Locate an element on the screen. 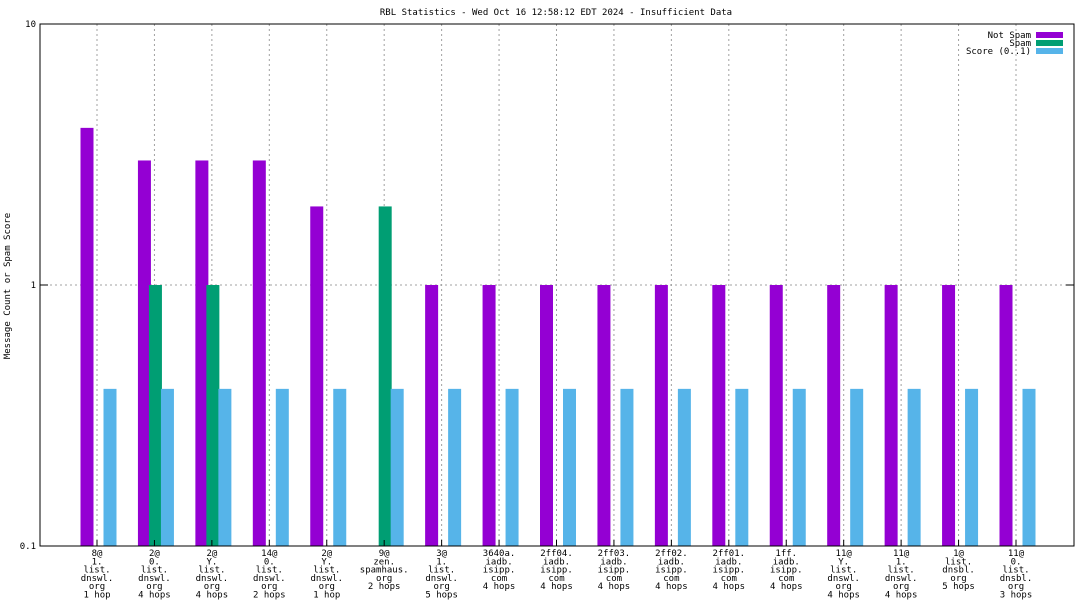 The height and width of the screenshot is (612, 1088). x-tick-label: zen. is located at coordinates (384, 562).